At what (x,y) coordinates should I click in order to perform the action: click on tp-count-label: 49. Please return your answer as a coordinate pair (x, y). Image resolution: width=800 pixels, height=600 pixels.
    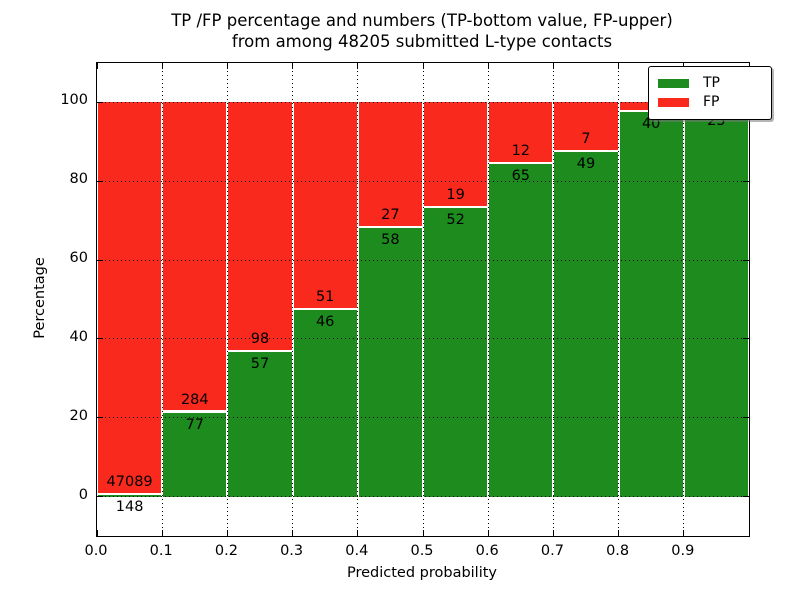
    Looking at the image, I should click on (586, 163).